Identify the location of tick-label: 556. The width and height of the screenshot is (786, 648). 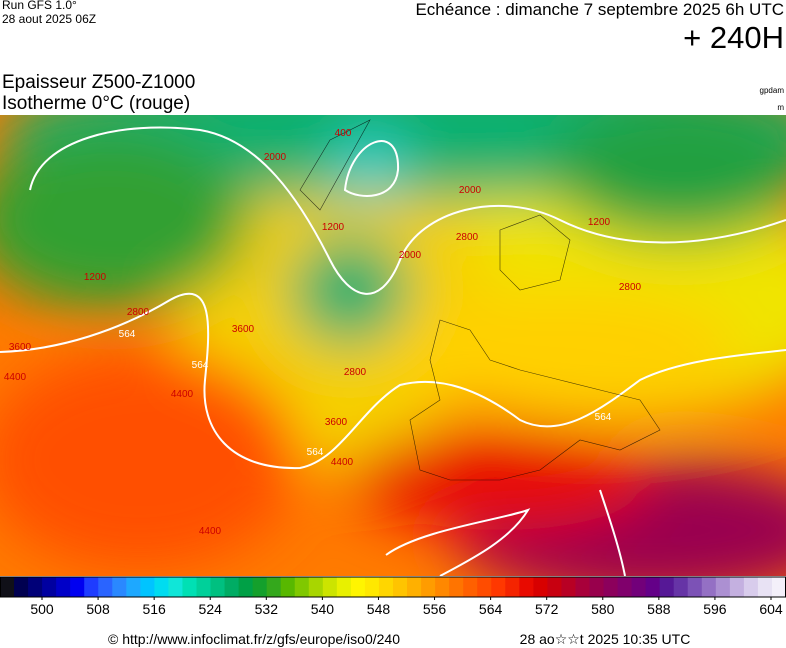
(435, 609).